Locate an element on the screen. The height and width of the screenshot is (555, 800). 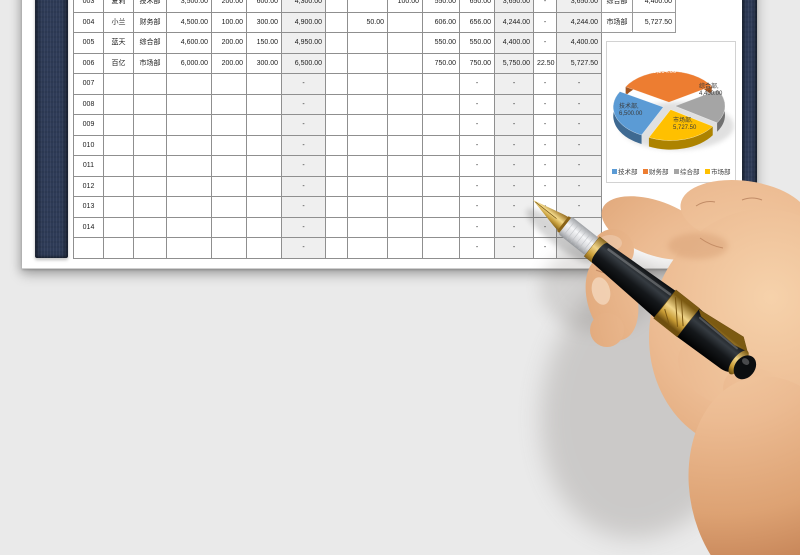
table-cell: 100.00 is located at coordinates (229, 22).